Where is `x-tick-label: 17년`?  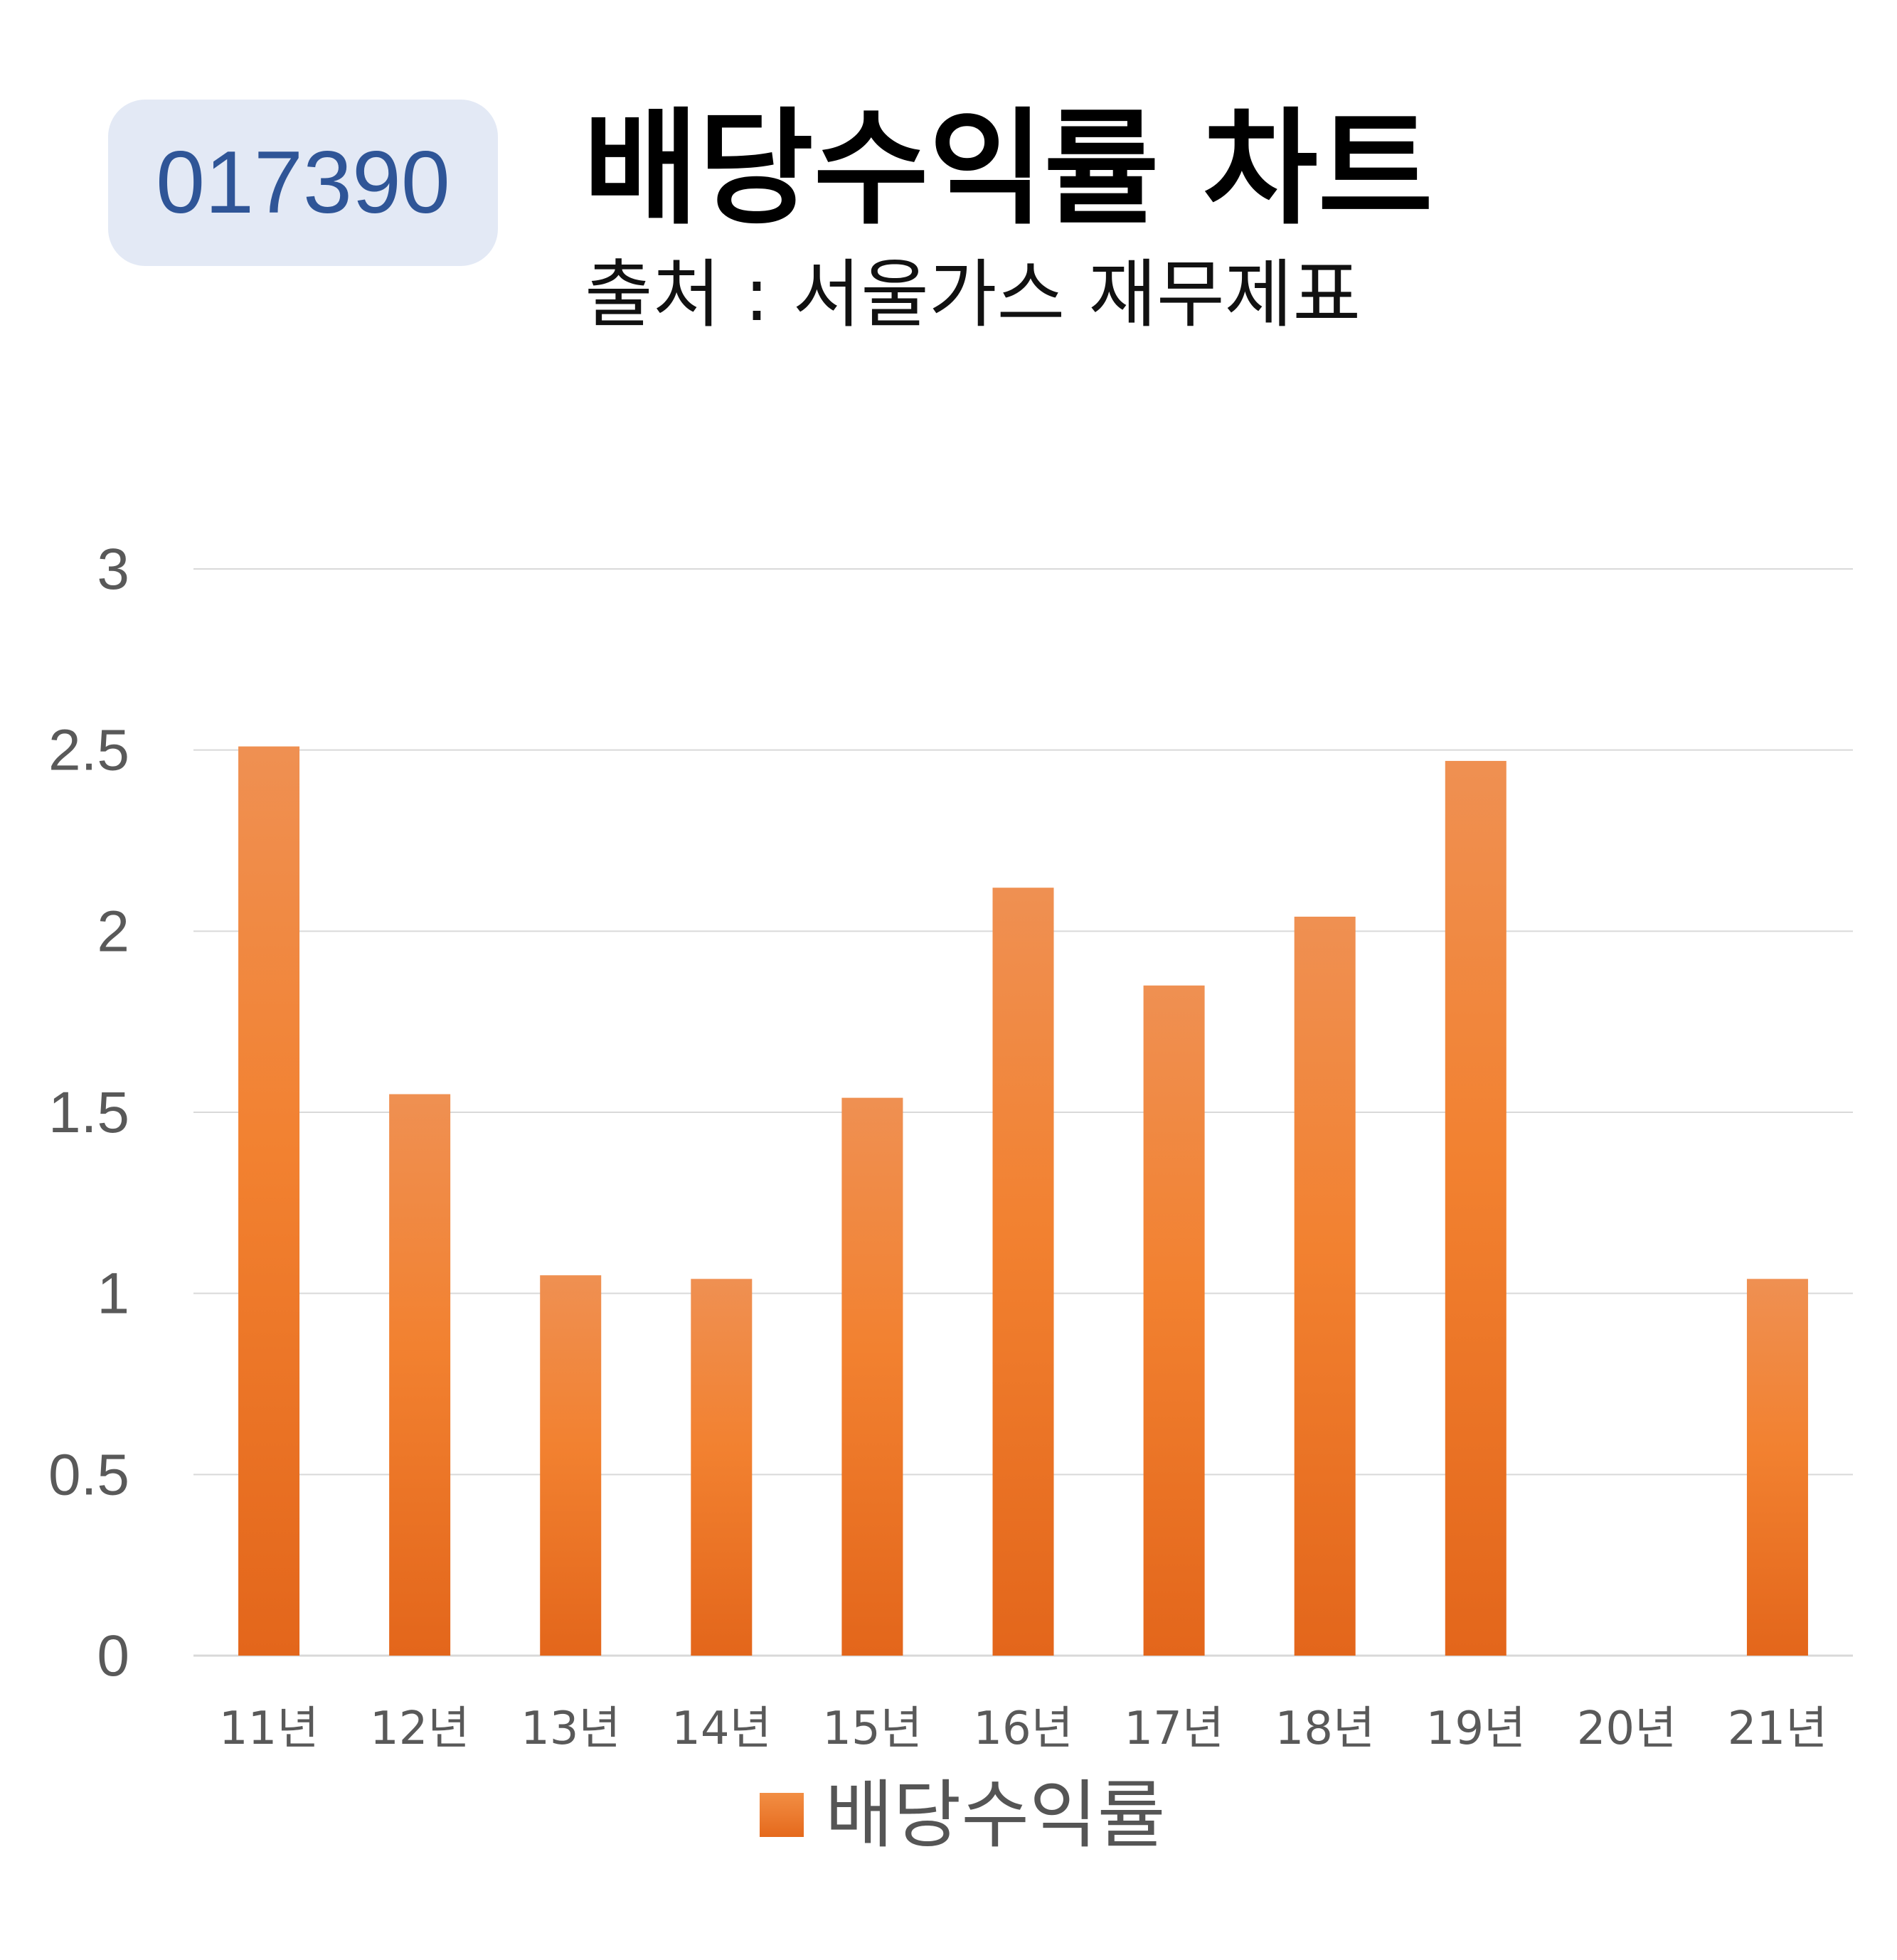
x-tick-label: 17년 is located at coordinates (1173, 1729).